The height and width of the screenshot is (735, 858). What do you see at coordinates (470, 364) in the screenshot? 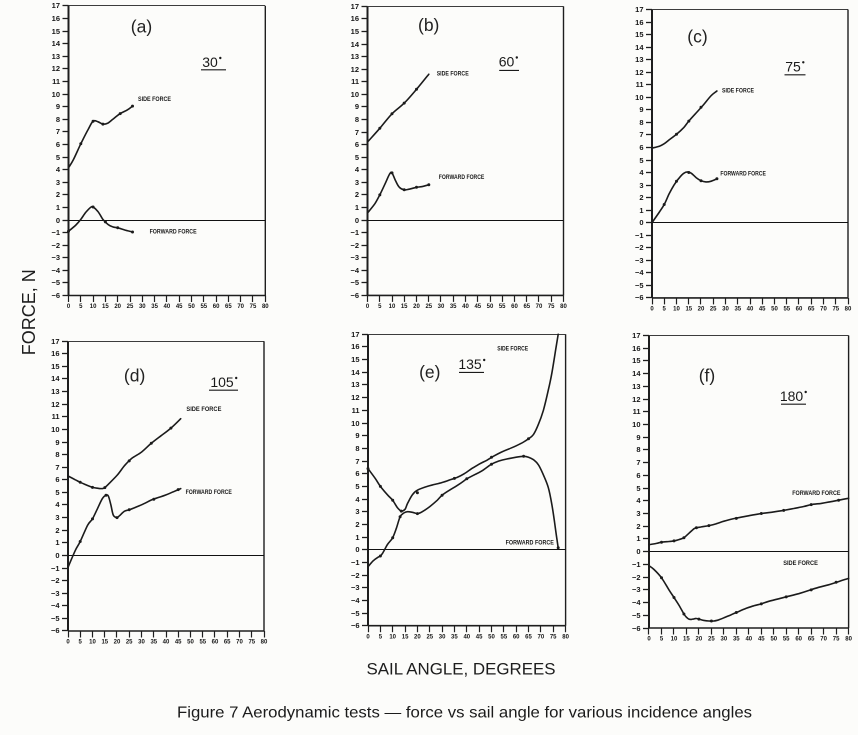
I see `svg-text: 135` at bounding box center [470, 364].